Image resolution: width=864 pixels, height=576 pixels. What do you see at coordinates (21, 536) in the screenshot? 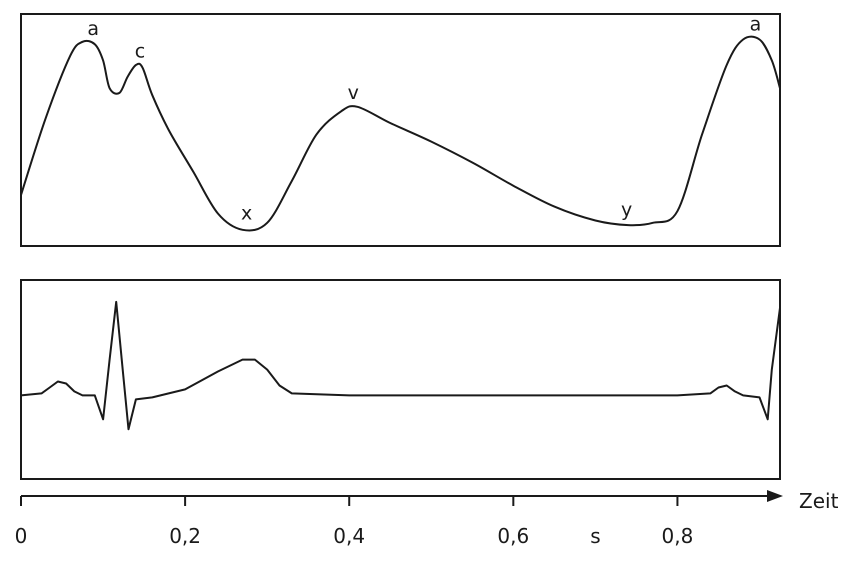
I see `axis-tick-label: 0` at bounding box center [21, 536].